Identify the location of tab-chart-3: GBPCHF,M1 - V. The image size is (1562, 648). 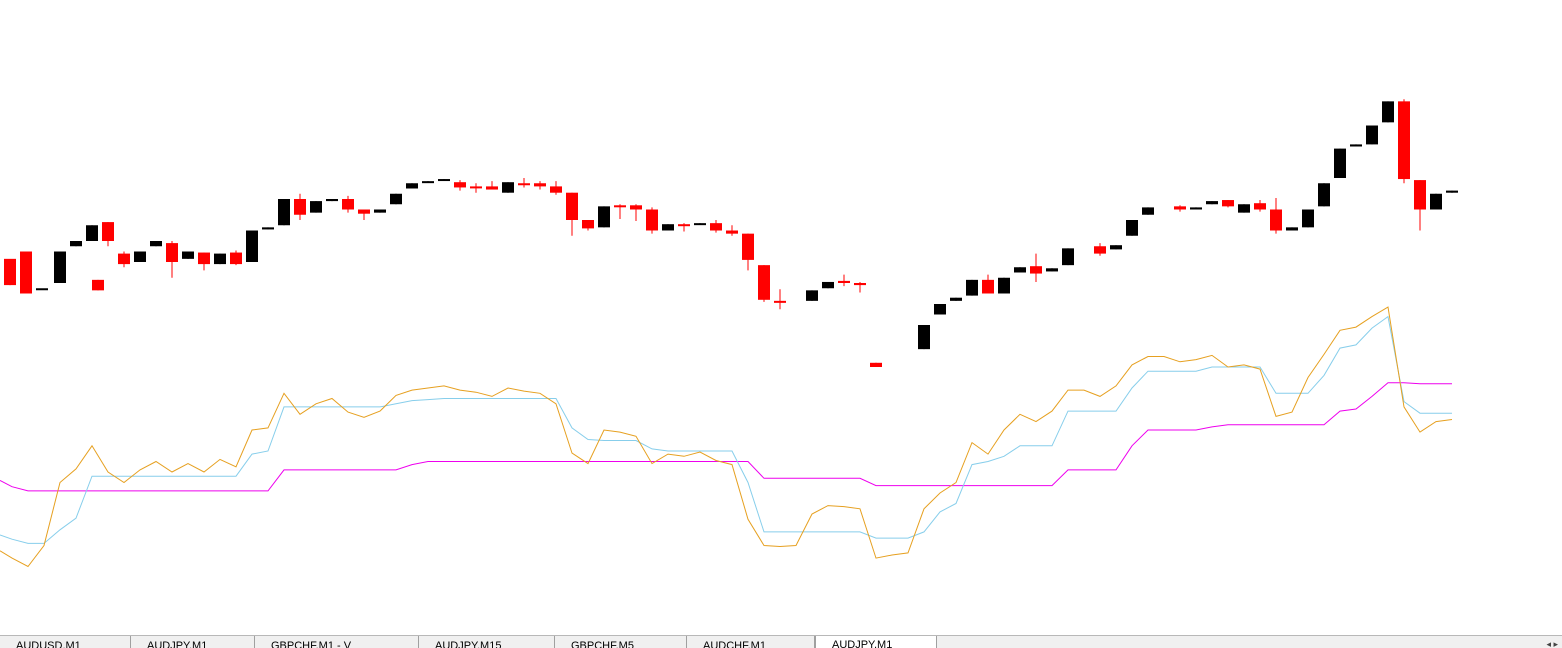
(337, 642).